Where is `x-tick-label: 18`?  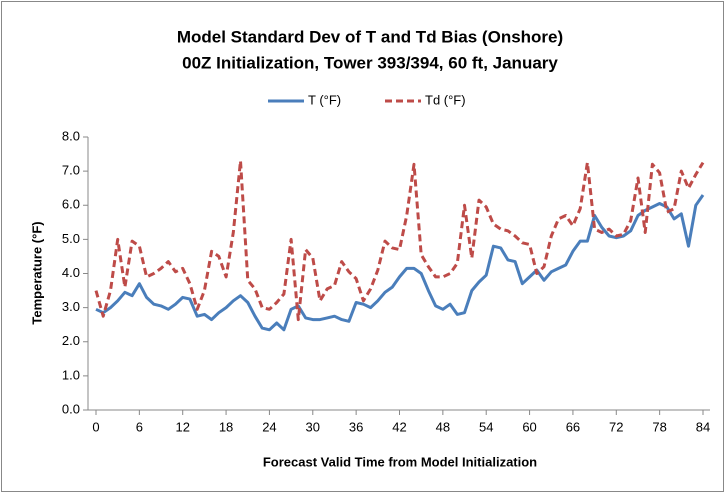 x-tick-label: 18 is located at coordinates (226, 426).